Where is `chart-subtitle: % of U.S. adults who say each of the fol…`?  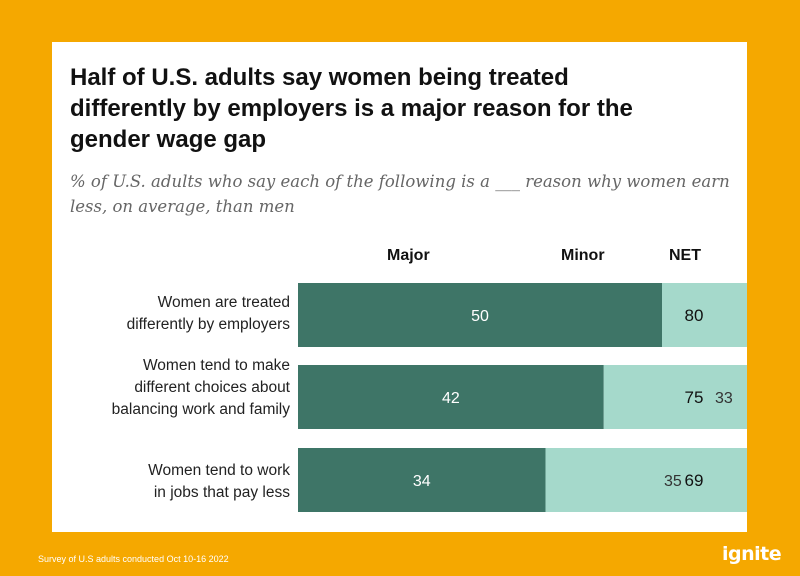 chart-subtitle: % of U.S. adults who say each of the fol… is located at coordinates (400, 194).